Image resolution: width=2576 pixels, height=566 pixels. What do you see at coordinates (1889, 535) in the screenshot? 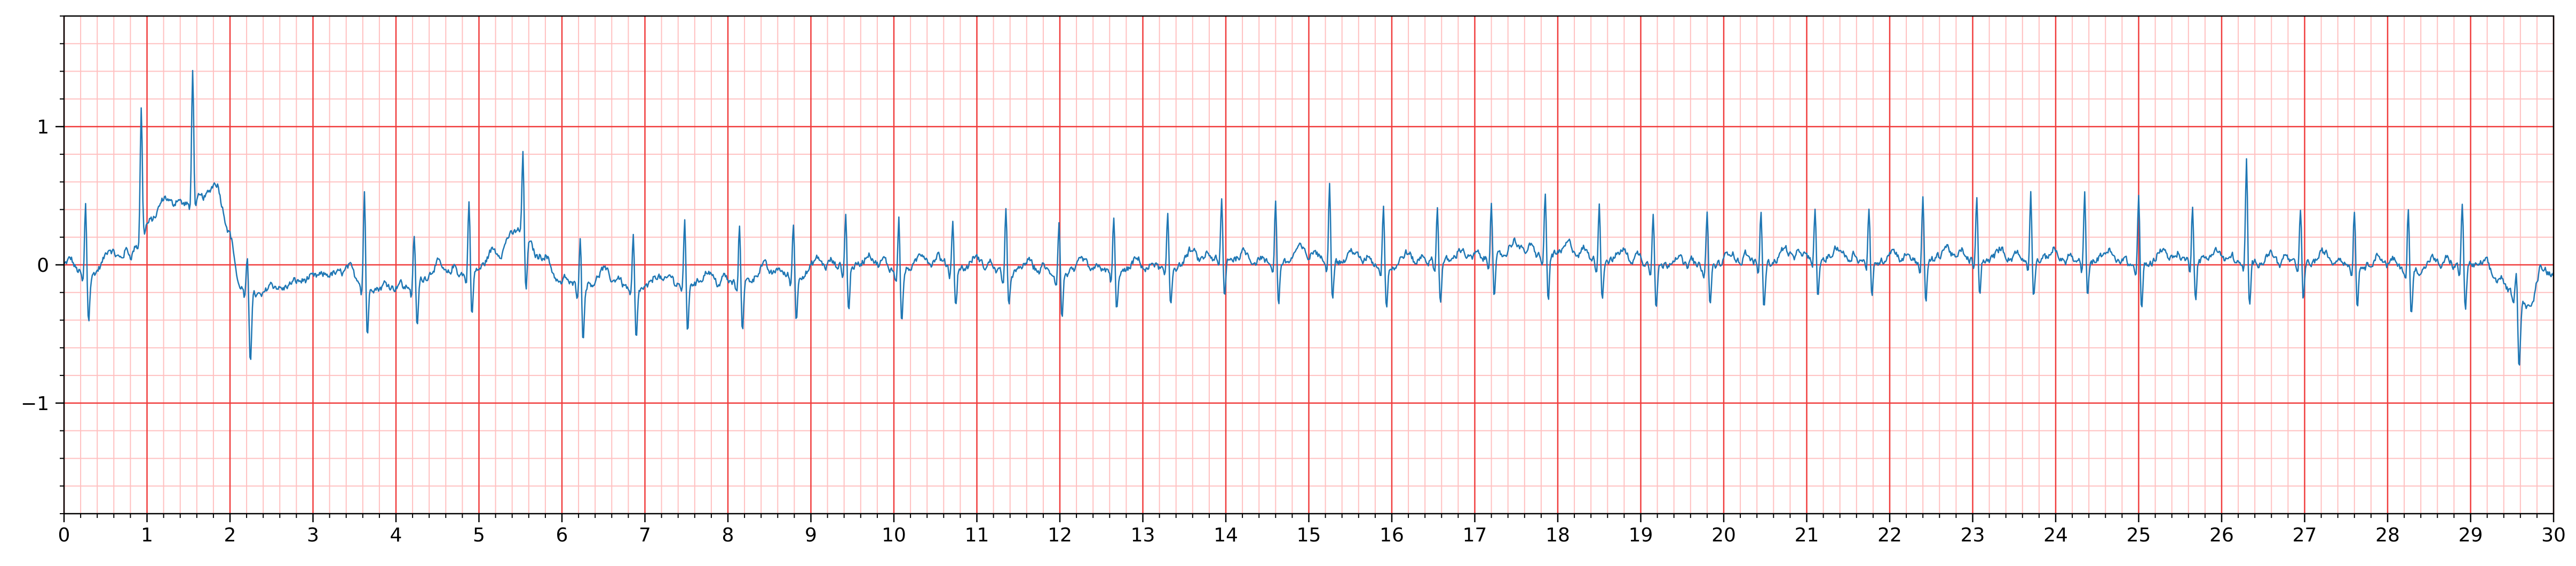
I see `x-tick-label: 22` at bounding box center [1889, 535].